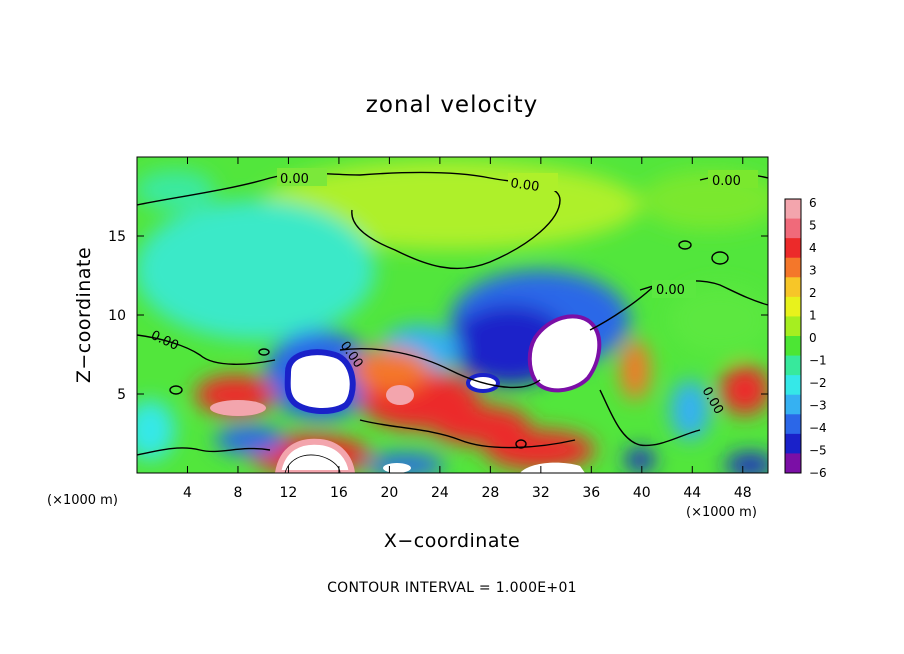 The height and width of the screenshot is (654, 904). What do you see at coordinates (818, 473) in the screenshot?
I see `colorbar-tick-label: −6` at bounding box center [818, 473].